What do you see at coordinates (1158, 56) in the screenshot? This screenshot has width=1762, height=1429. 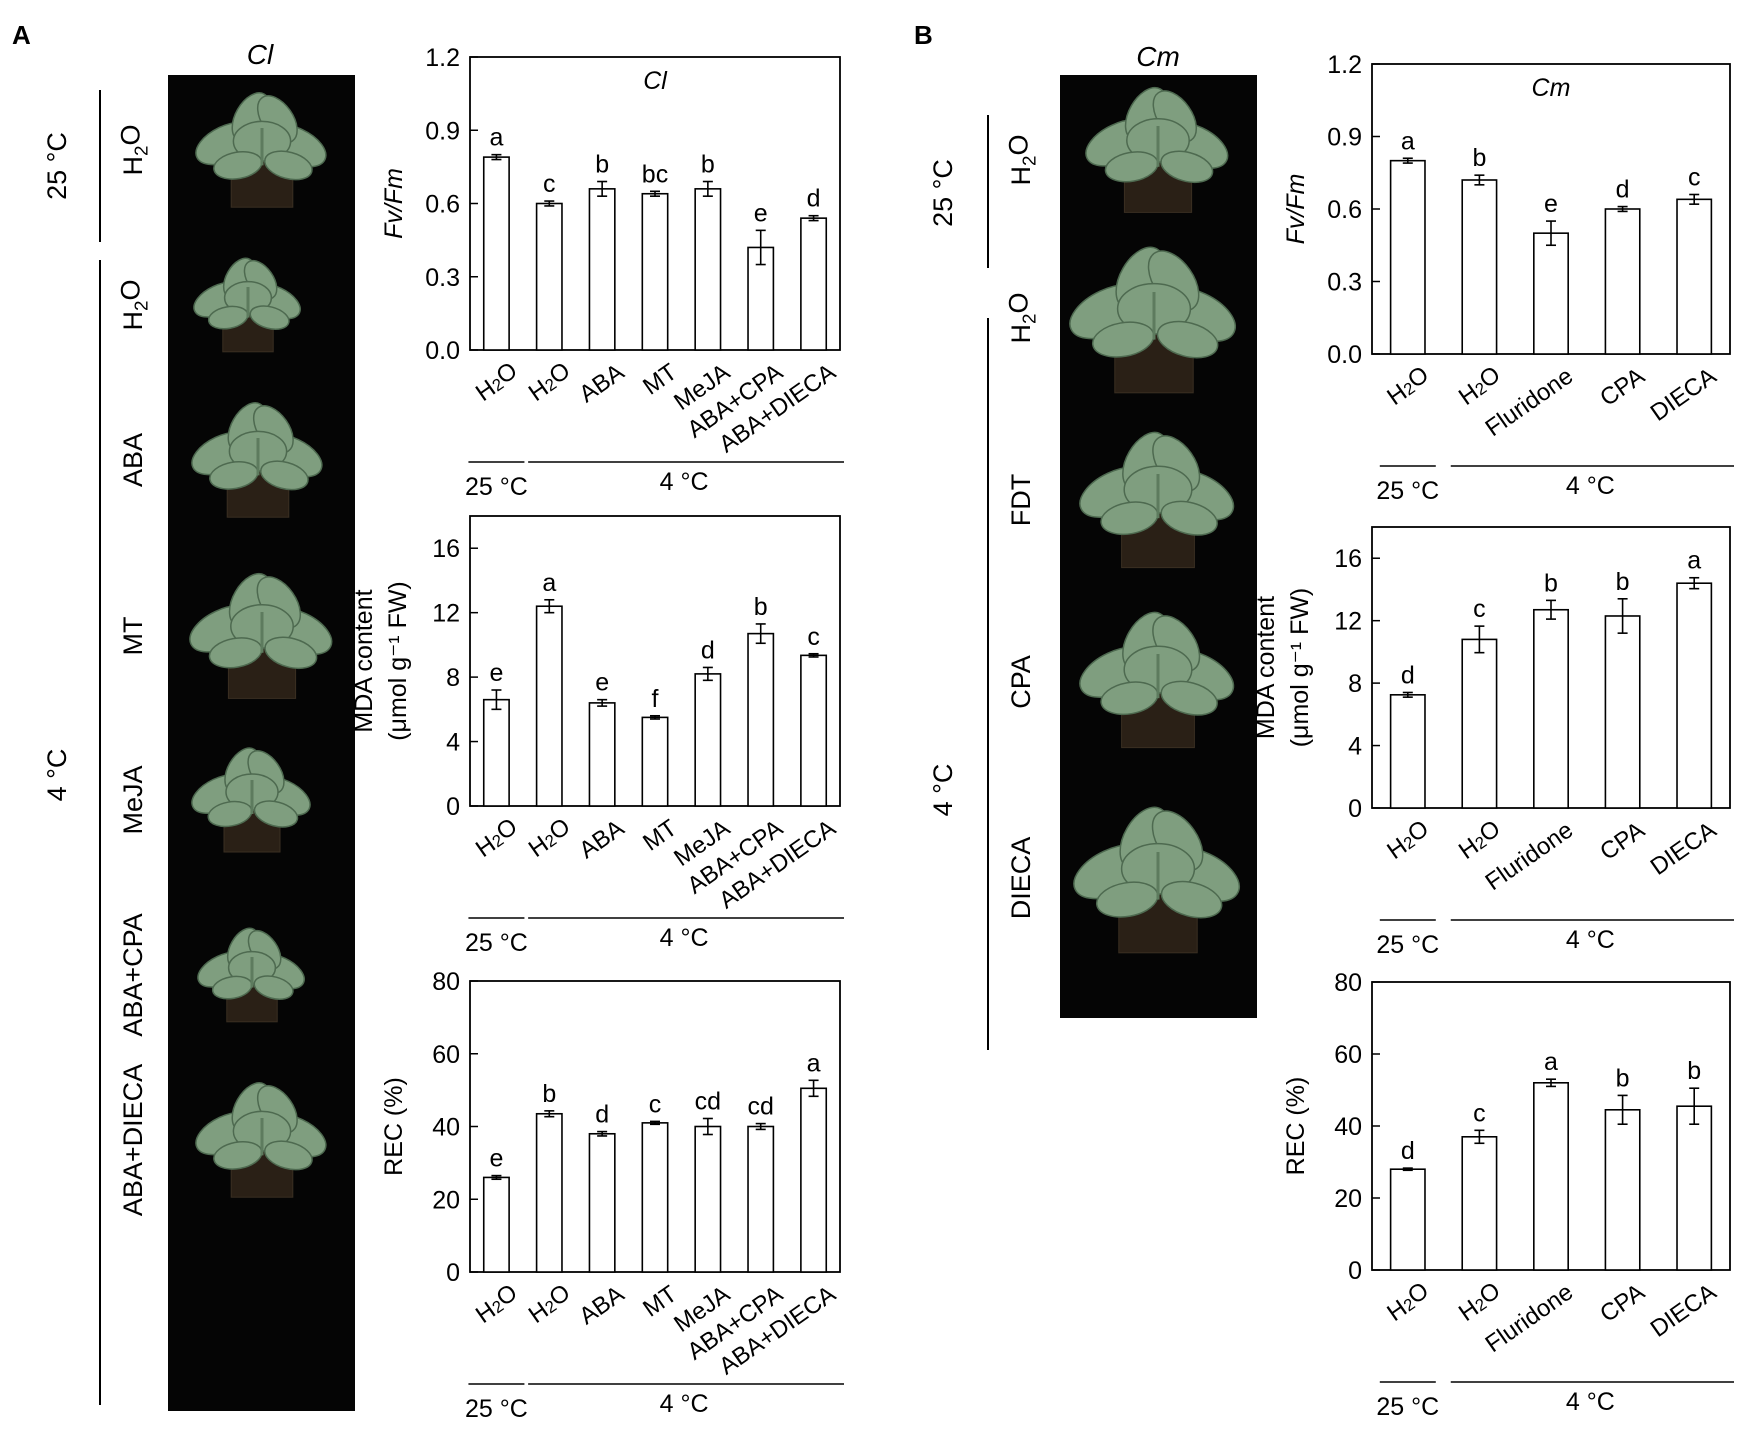 I see `photo-title-b: Cm` at bounding box center [1158, 56].